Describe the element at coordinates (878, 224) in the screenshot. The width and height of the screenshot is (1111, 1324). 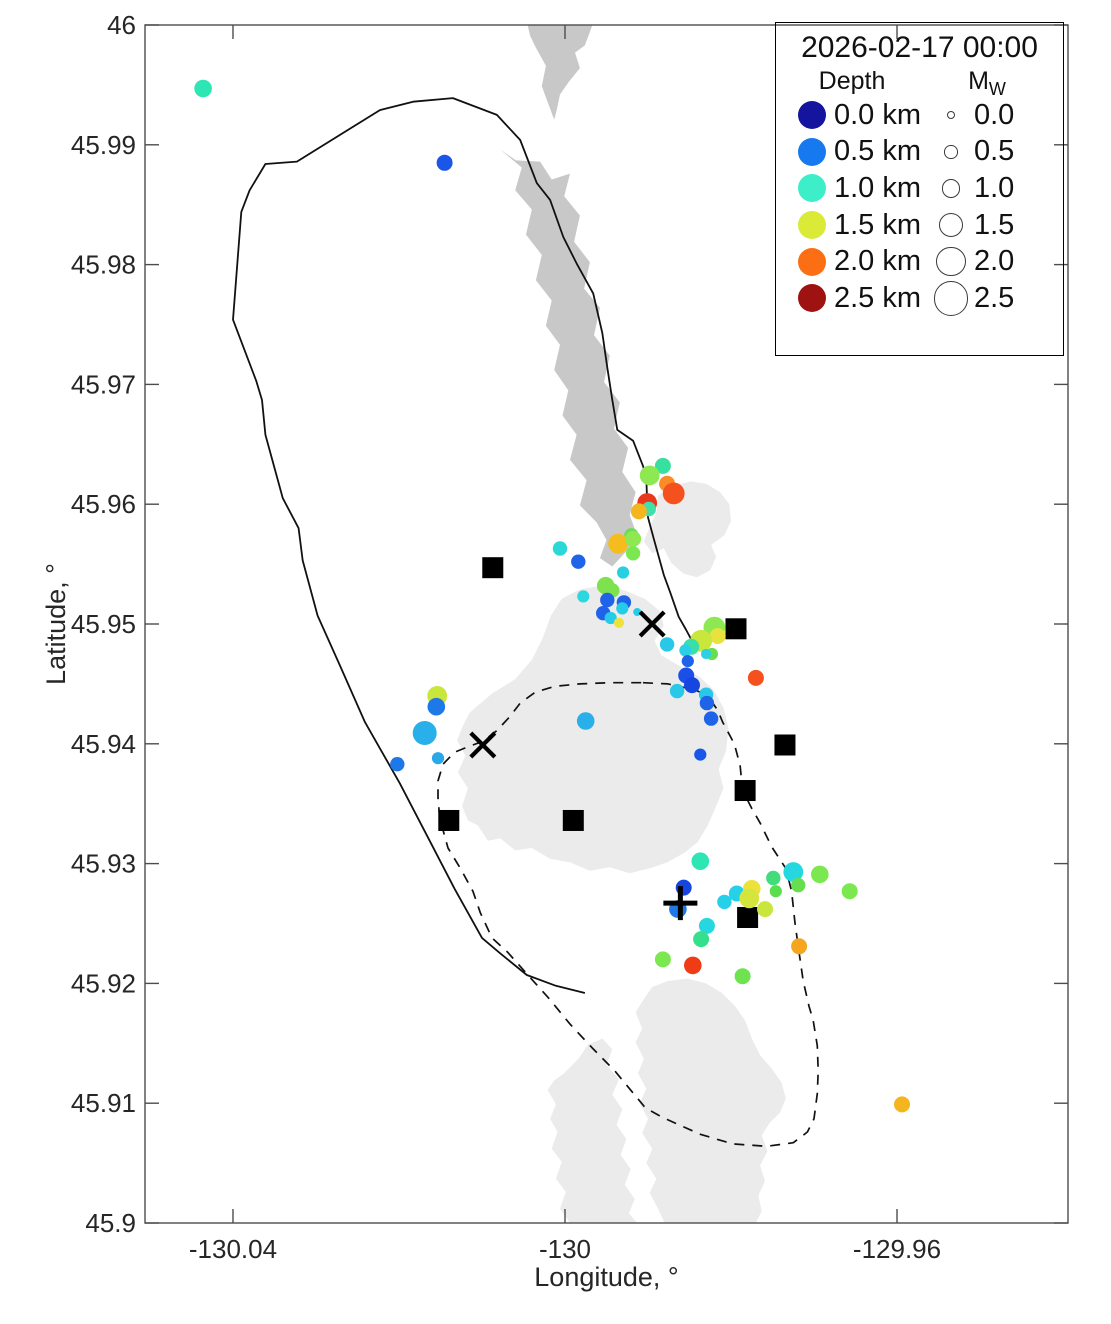
I see `depth-entry-label: 1.5 km` at that location.